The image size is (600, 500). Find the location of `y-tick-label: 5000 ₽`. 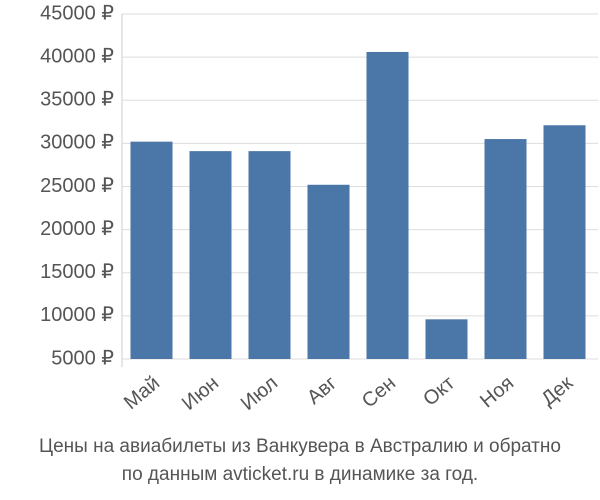

y-tick-label: 5000 ₽ is located at coordinates (82, 358).